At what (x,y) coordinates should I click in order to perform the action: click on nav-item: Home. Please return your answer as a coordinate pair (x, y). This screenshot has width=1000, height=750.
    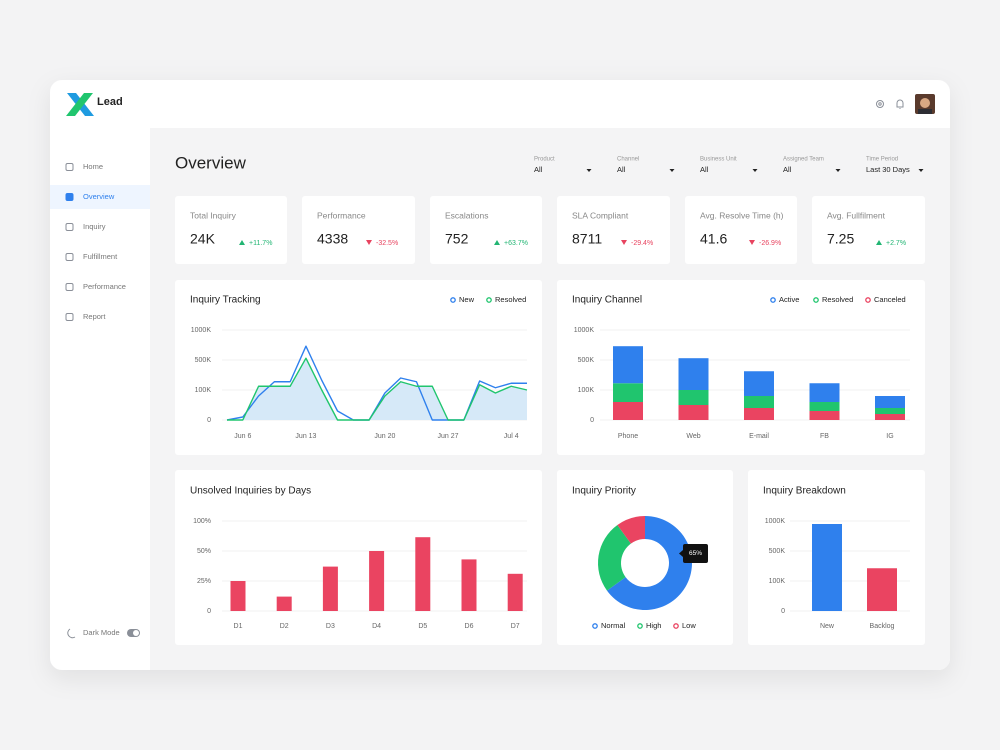
    Looking at the image, I should click on (93, 166).